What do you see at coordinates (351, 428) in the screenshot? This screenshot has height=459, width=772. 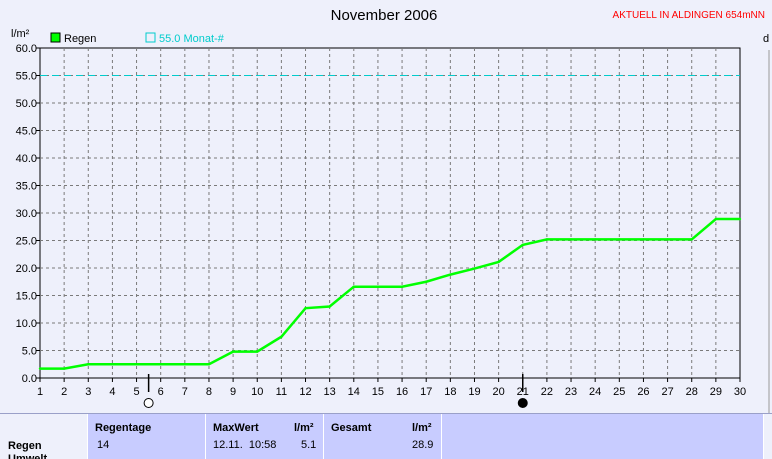 I see `gesamt-header: Gesamt` at bounding box center [351, 428].